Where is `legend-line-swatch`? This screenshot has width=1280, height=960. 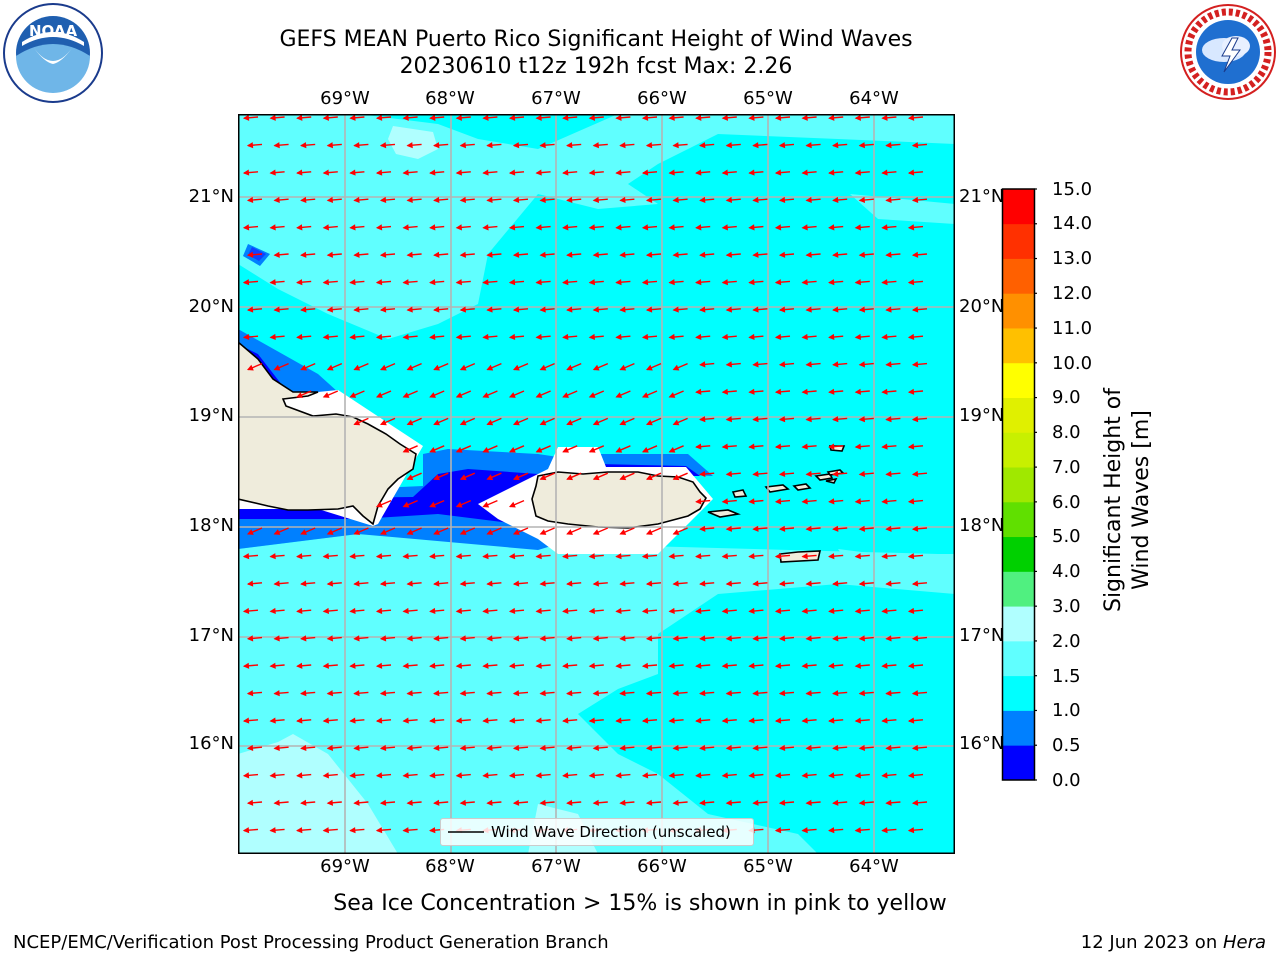
legend-line-swatch is located at coordinates (466, 832).